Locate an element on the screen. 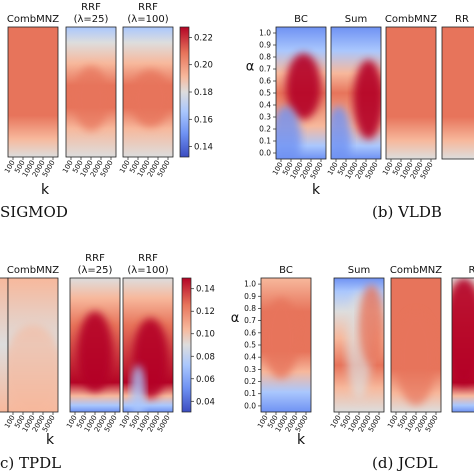  panel-d-bc: BC is located at coordinates (286, 339).